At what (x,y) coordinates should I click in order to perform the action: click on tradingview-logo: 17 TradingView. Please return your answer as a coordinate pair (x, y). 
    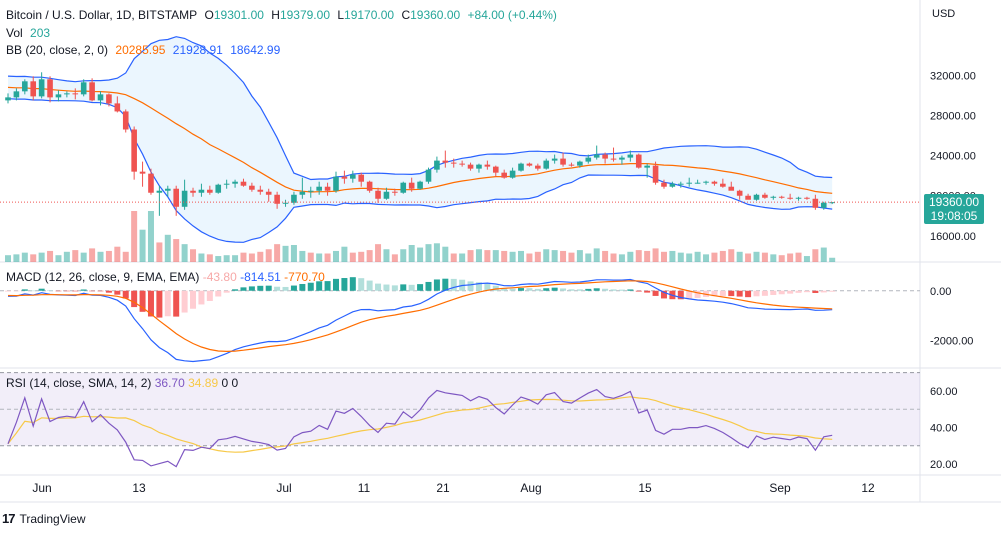
    Looking at the image, I should click on (44, 518).